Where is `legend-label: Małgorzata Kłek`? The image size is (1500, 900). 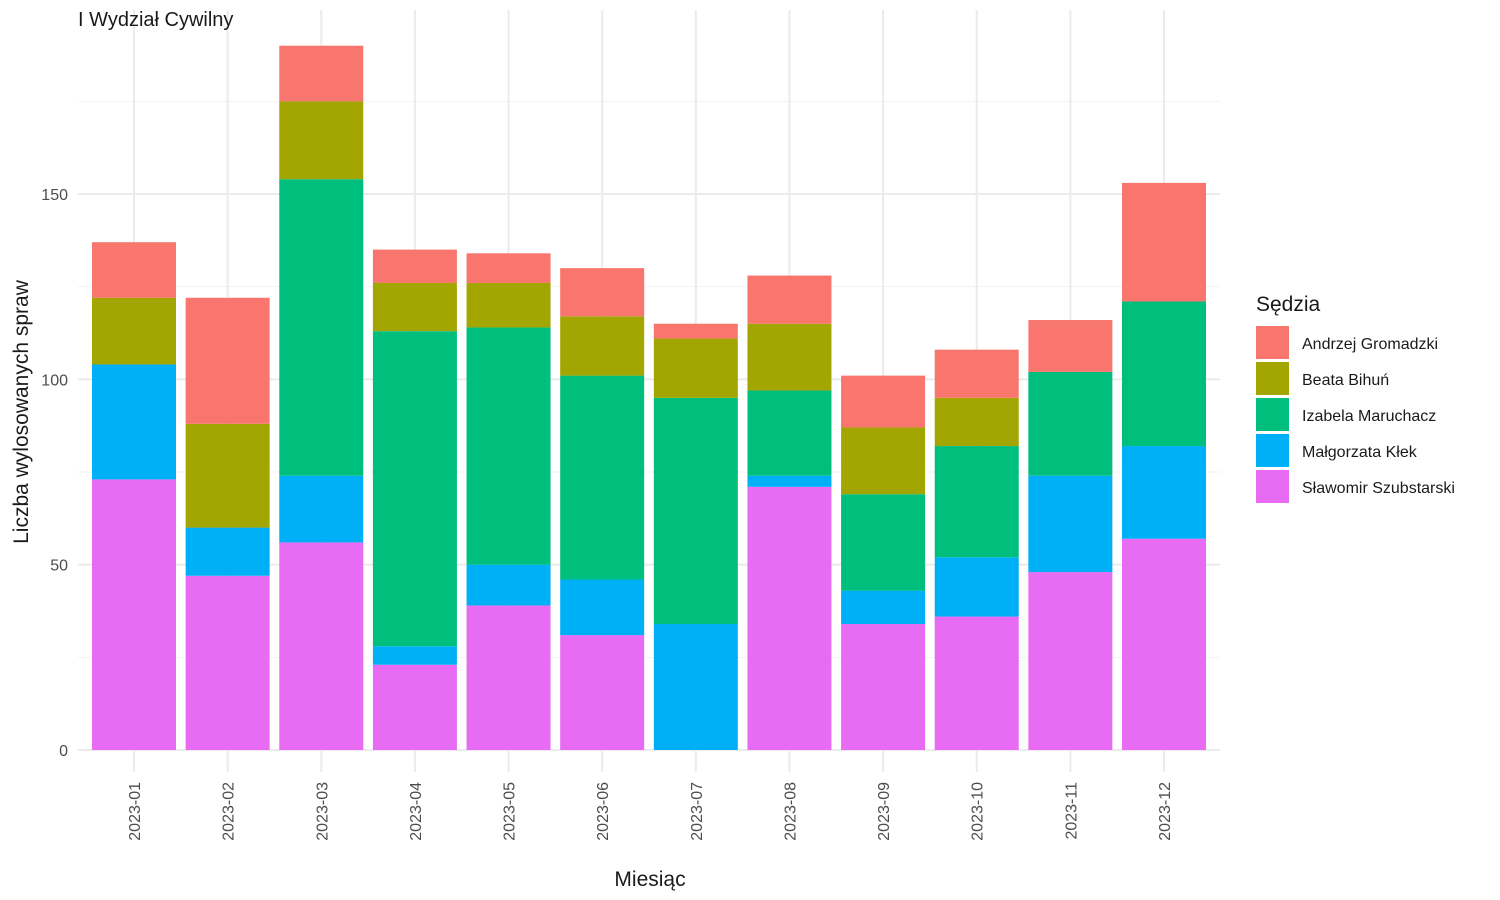
legend-label: Małgorzata Kłek is located at coordinates (1360, 452).